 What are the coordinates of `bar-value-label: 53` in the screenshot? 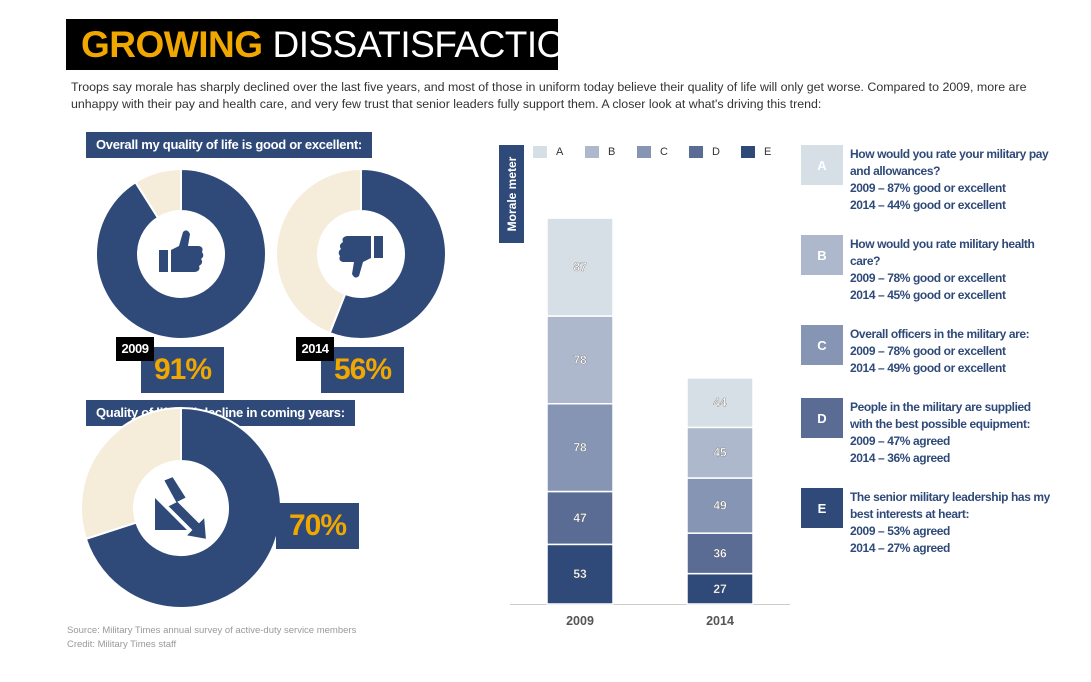 It's located at (580, 574).